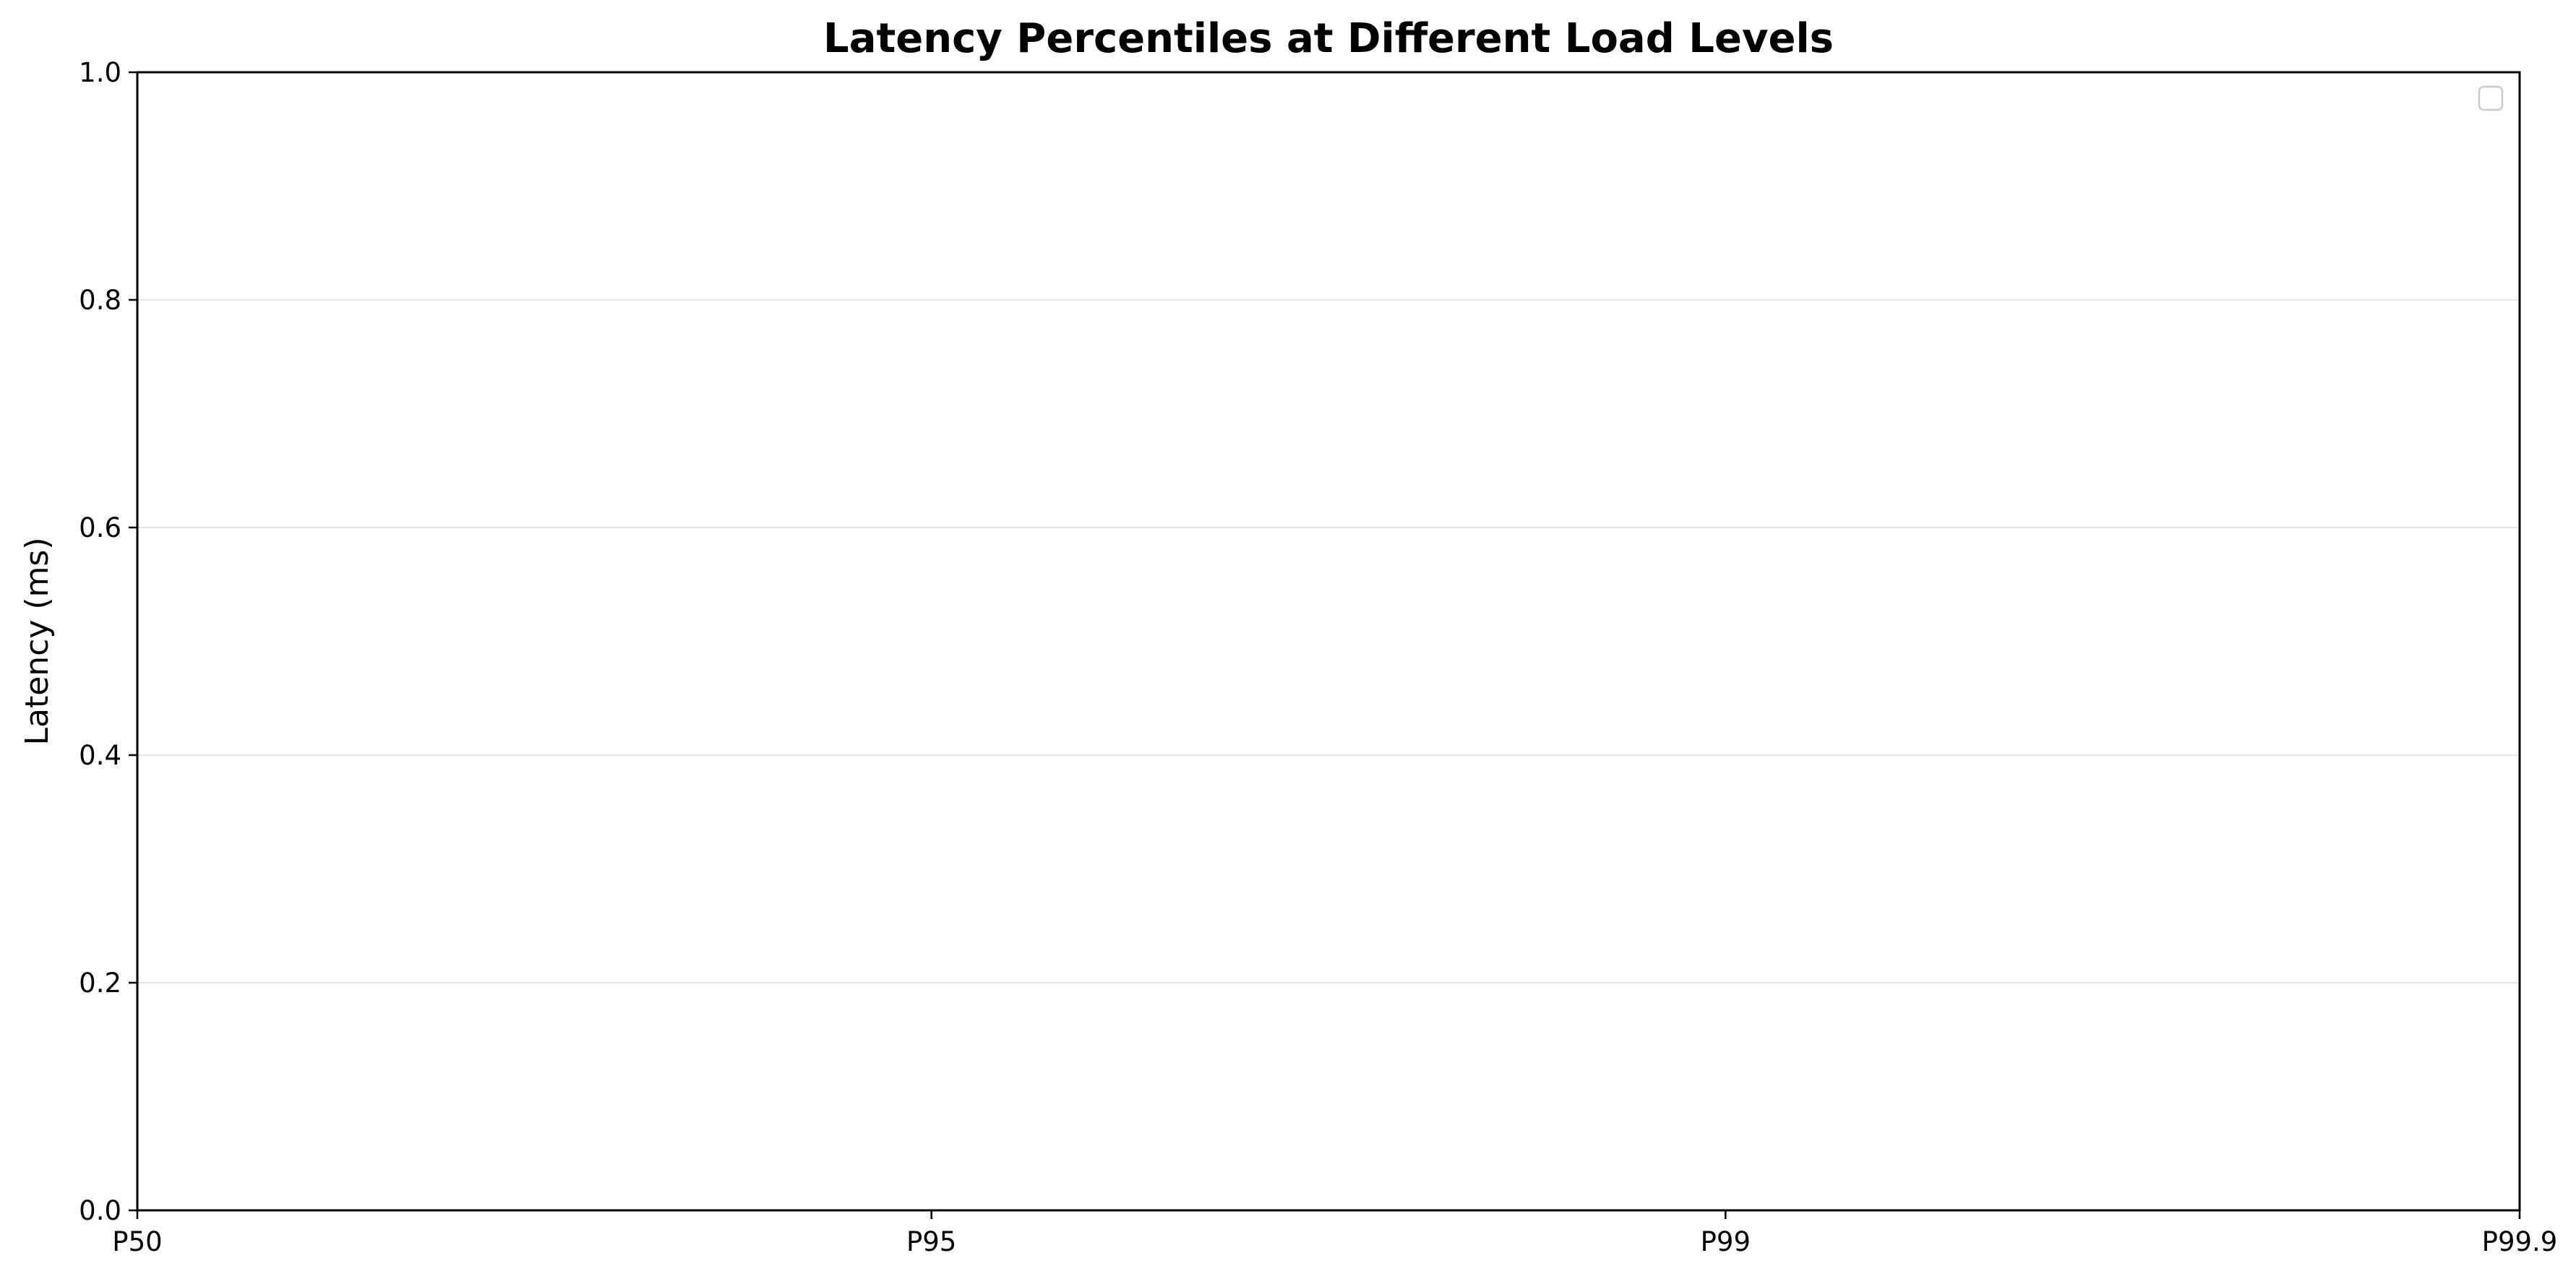  Describe the element at coordinates (931, 1241) in the screenshot. I see `x-tick-label: P95` at that location.